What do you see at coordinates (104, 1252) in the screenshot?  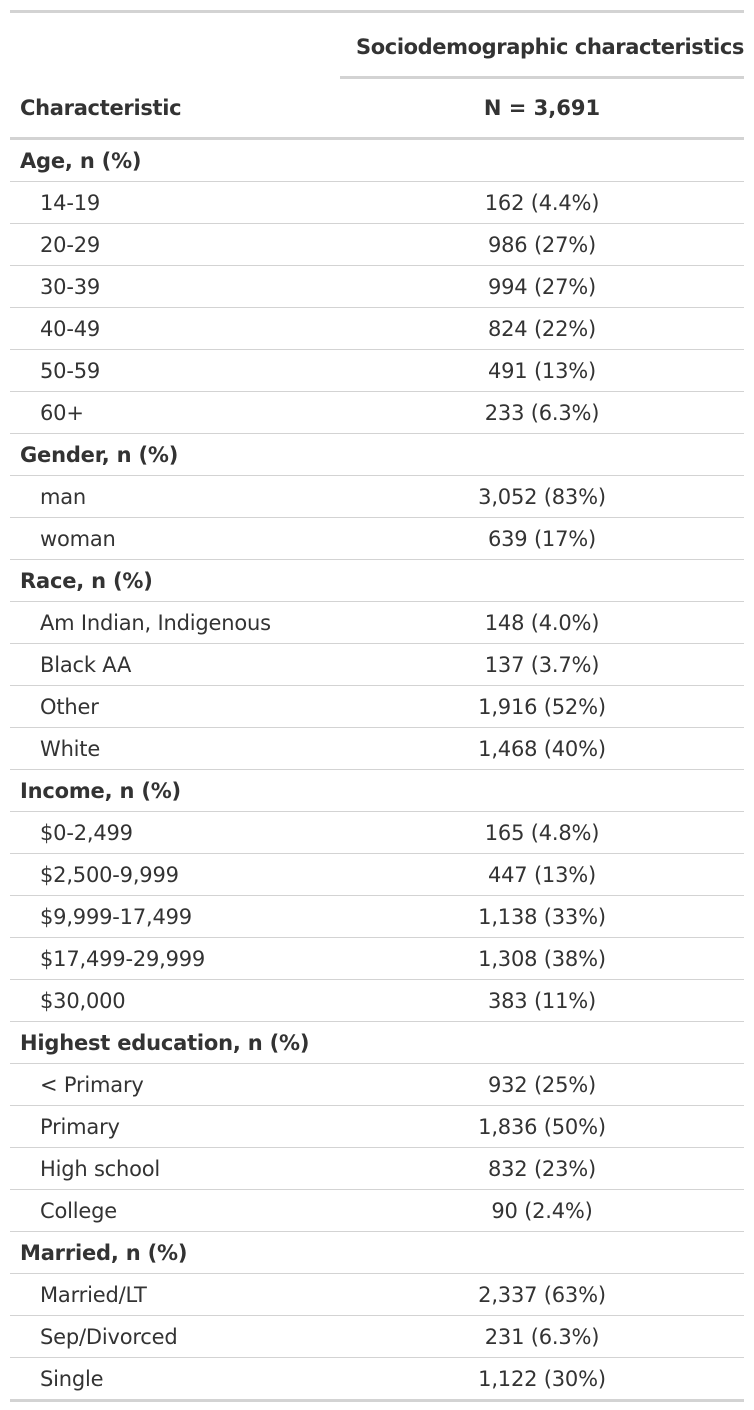 I see `group-label: Married, n (%)` at bounding box center [104, 1252].